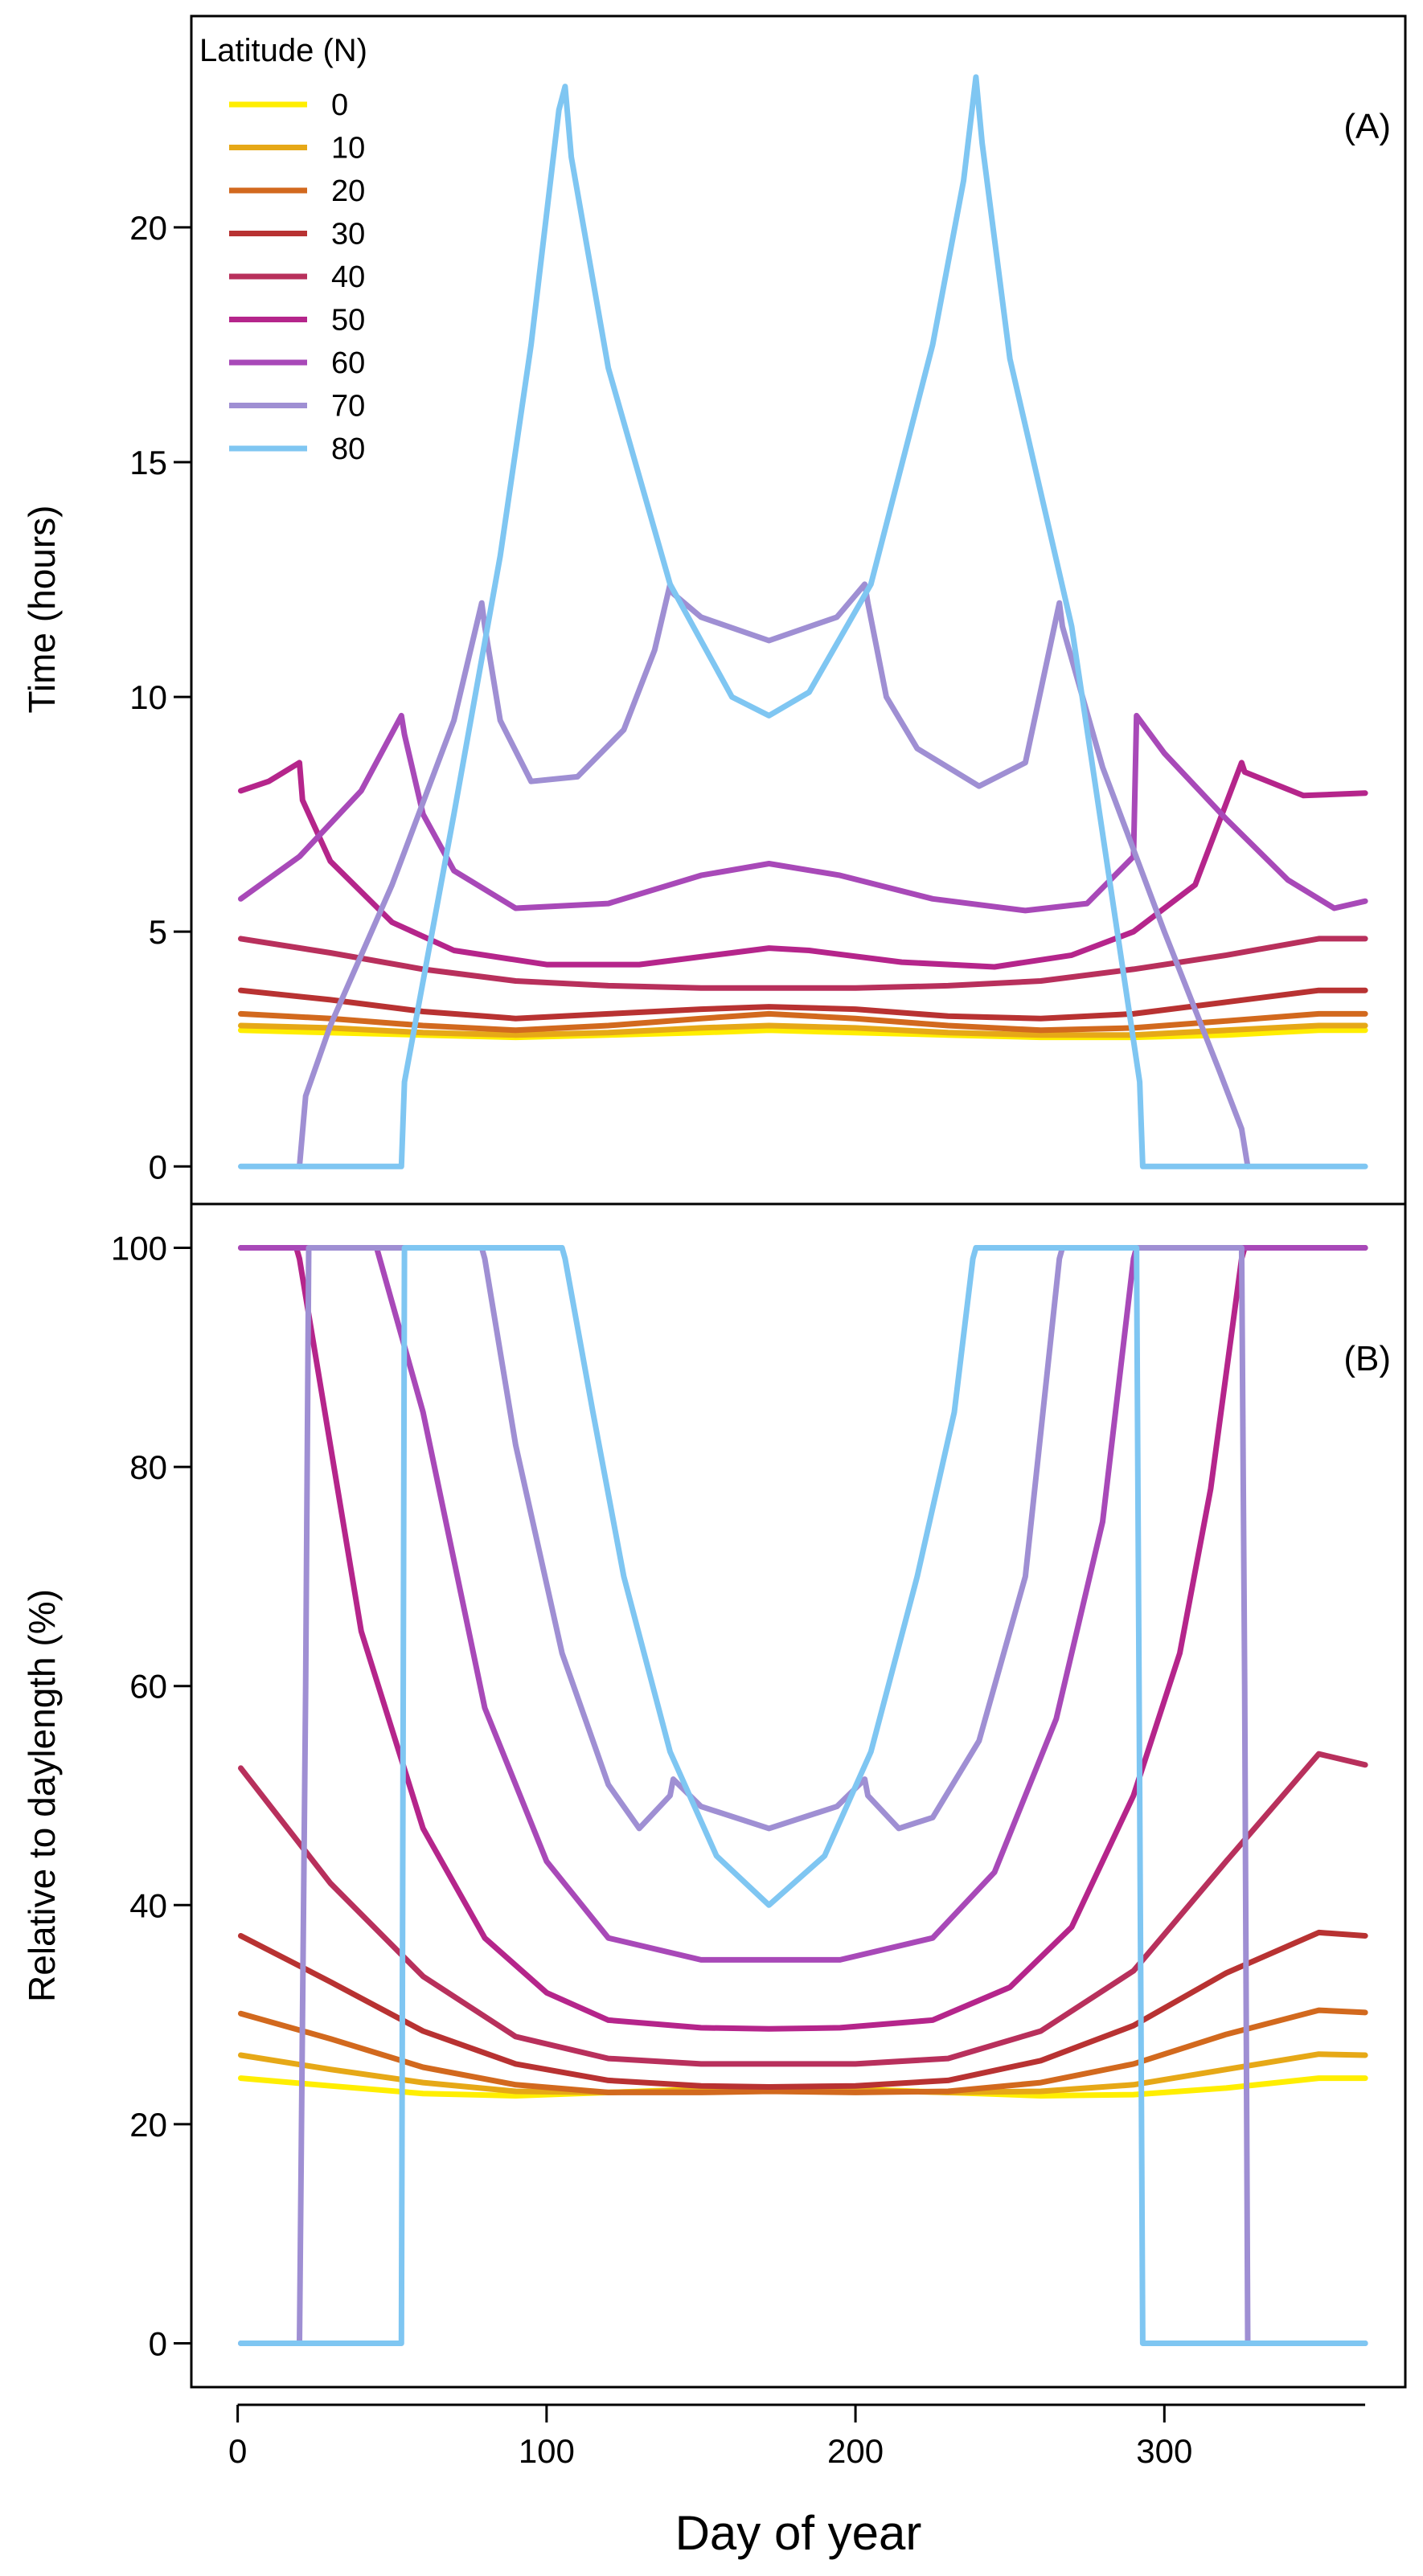 This screenshot has height=2576, width=1423. Describe the element at coordinates (547, 2451) in the screenshot. I see `x-tick-label: 100` at that location.